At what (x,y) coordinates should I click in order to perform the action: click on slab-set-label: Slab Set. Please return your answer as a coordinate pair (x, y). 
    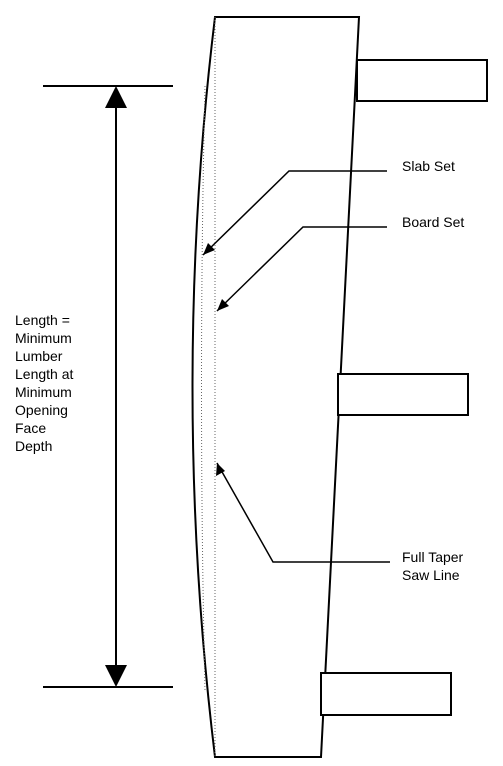
    Looking at the image, I should click on (428, 166).